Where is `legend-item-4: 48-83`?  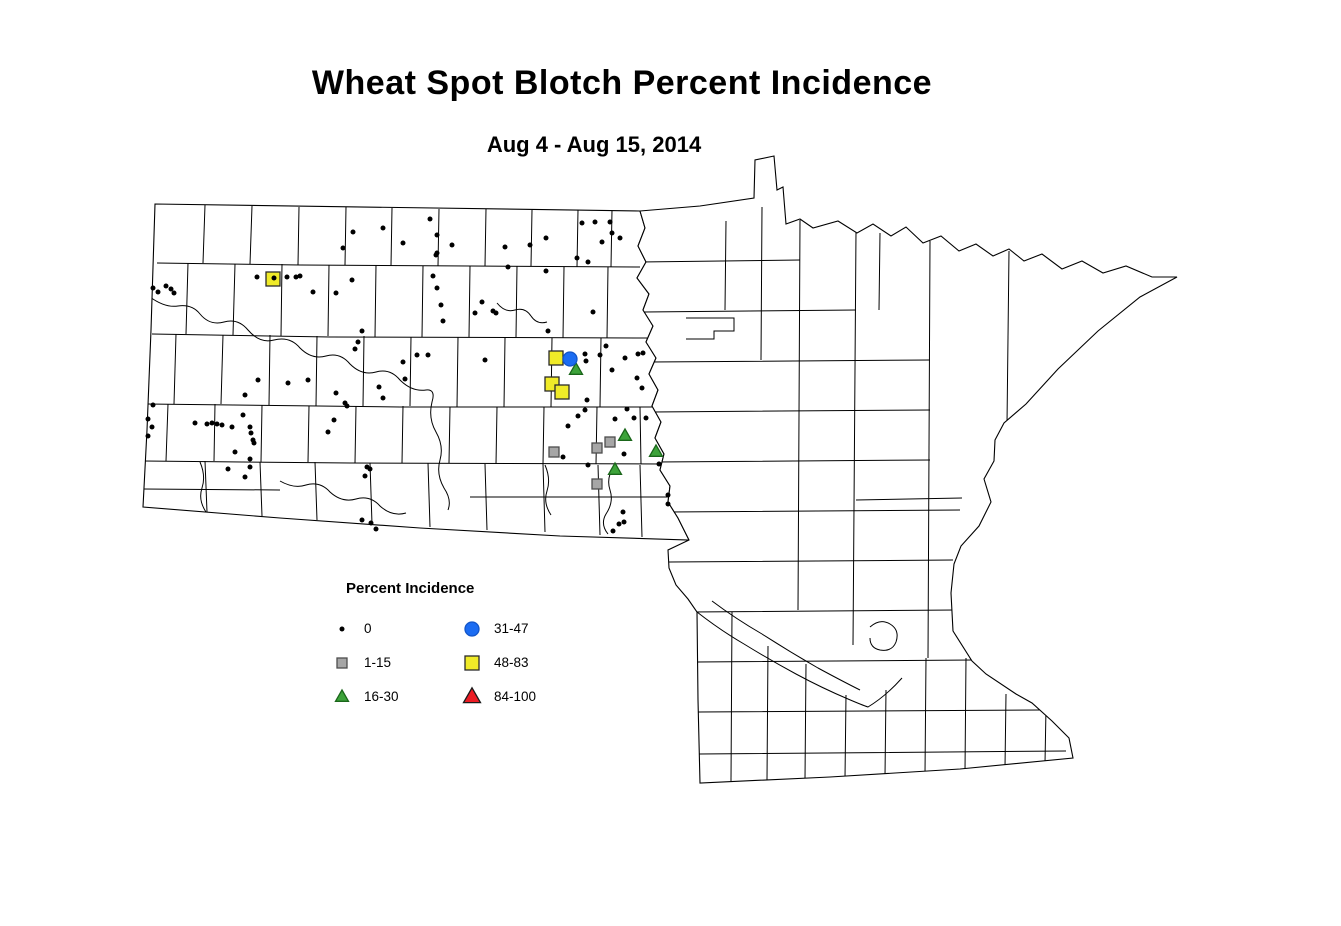 legend-item-4: 48-83 is located at coordinates (525, 662).